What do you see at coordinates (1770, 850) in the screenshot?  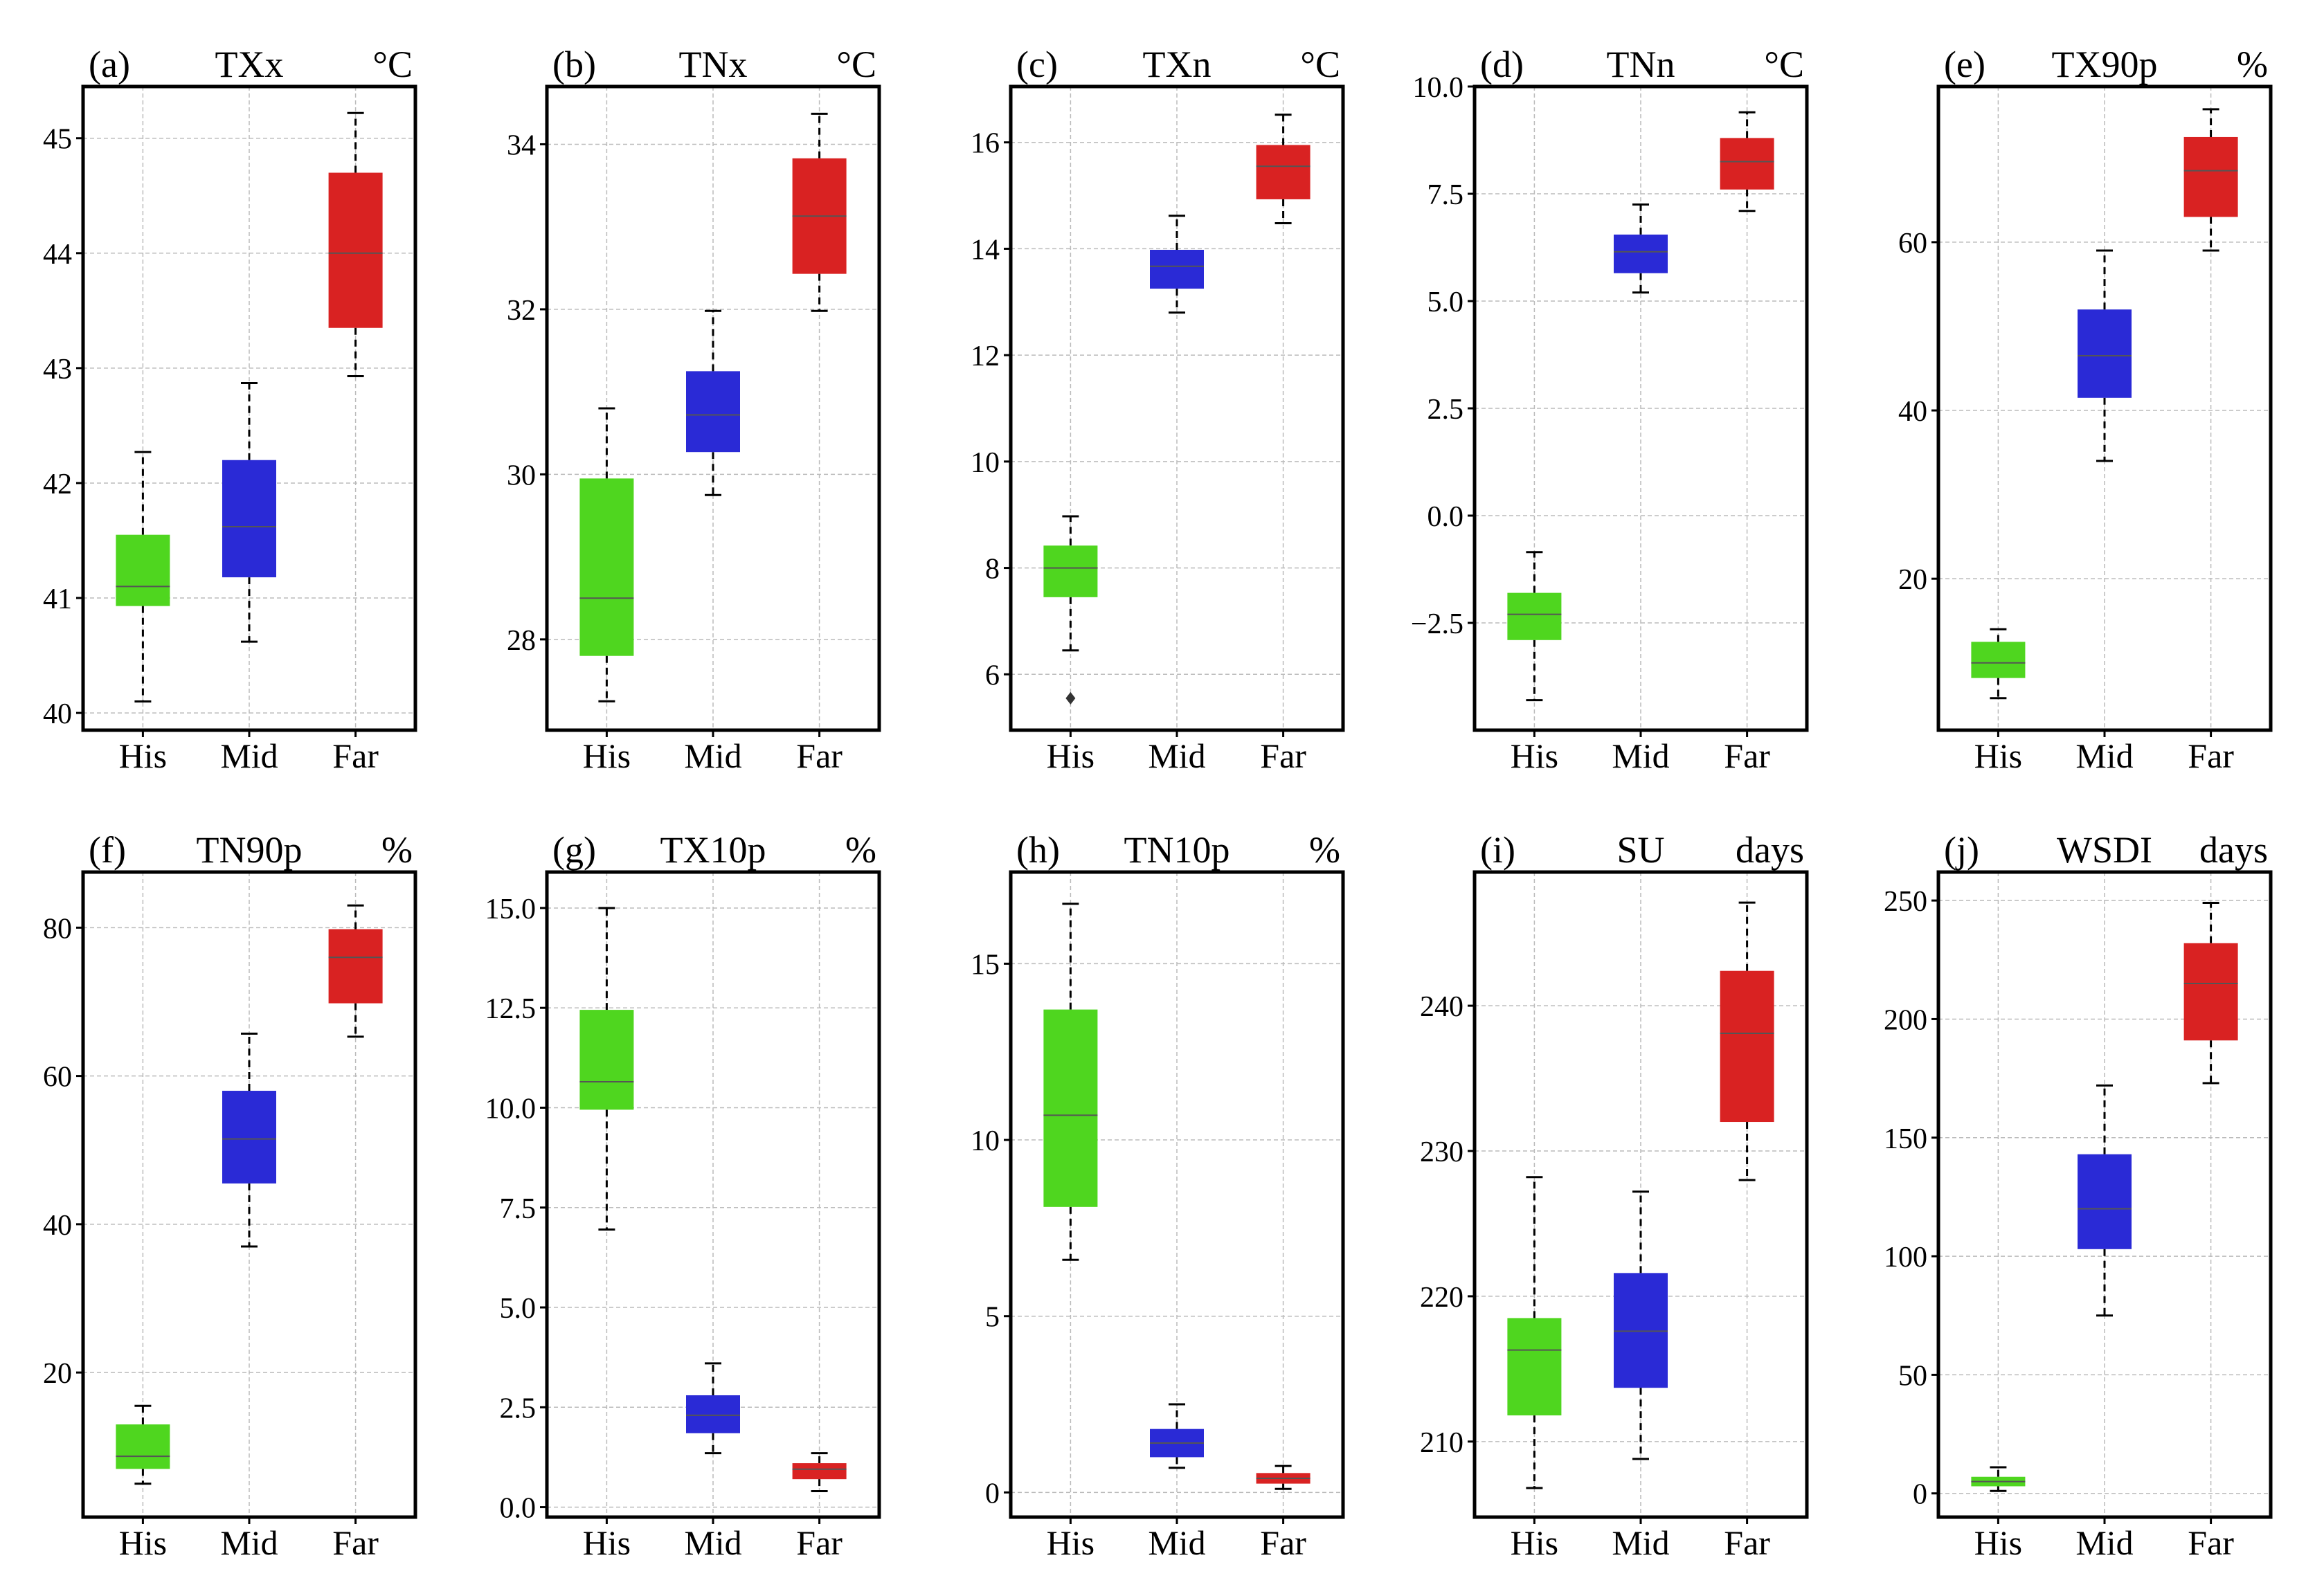 I see `panel-unit: days` at bounding box center [1770, 850].